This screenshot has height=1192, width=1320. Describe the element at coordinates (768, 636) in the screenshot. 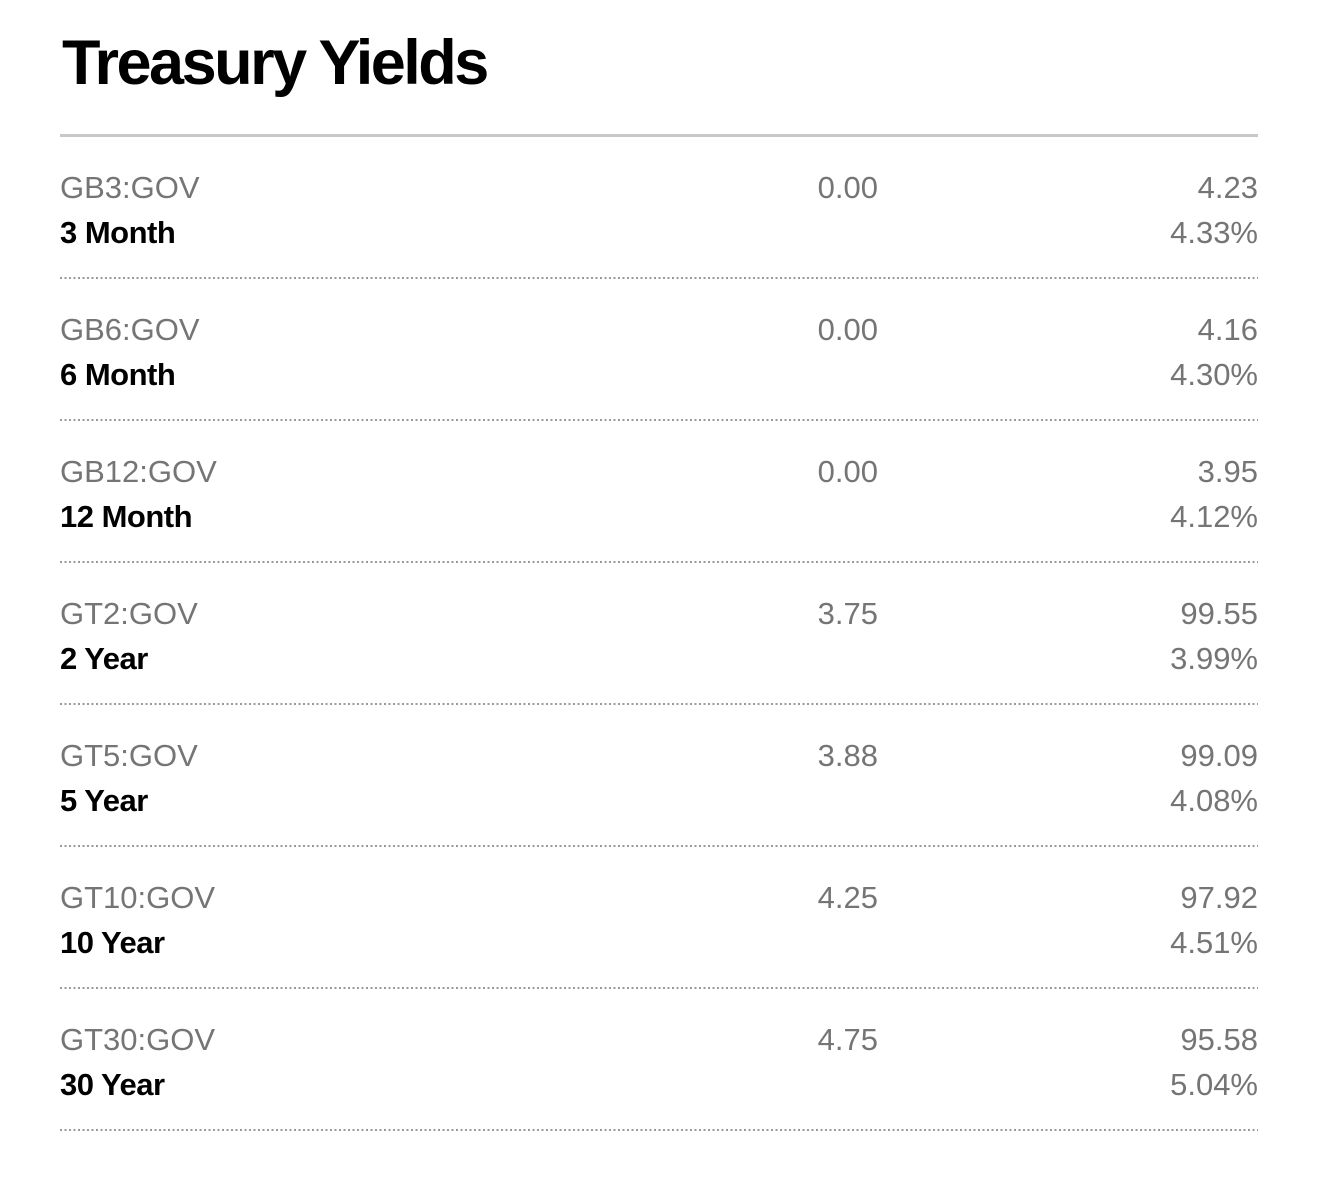

I see `coupon-cell: 3.75` at that location.